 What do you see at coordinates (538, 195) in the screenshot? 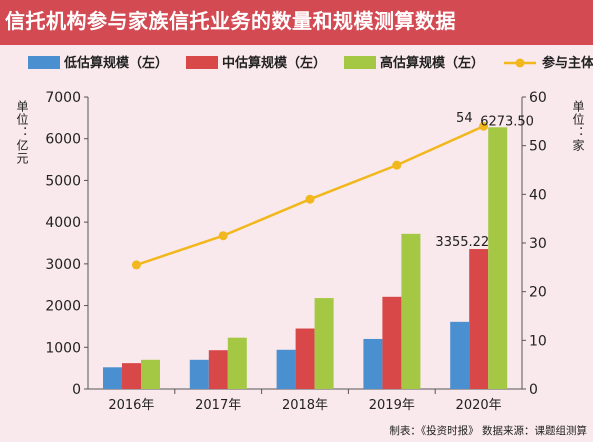
I see `right-tick-label: 40` at bounding box center [538, 195].